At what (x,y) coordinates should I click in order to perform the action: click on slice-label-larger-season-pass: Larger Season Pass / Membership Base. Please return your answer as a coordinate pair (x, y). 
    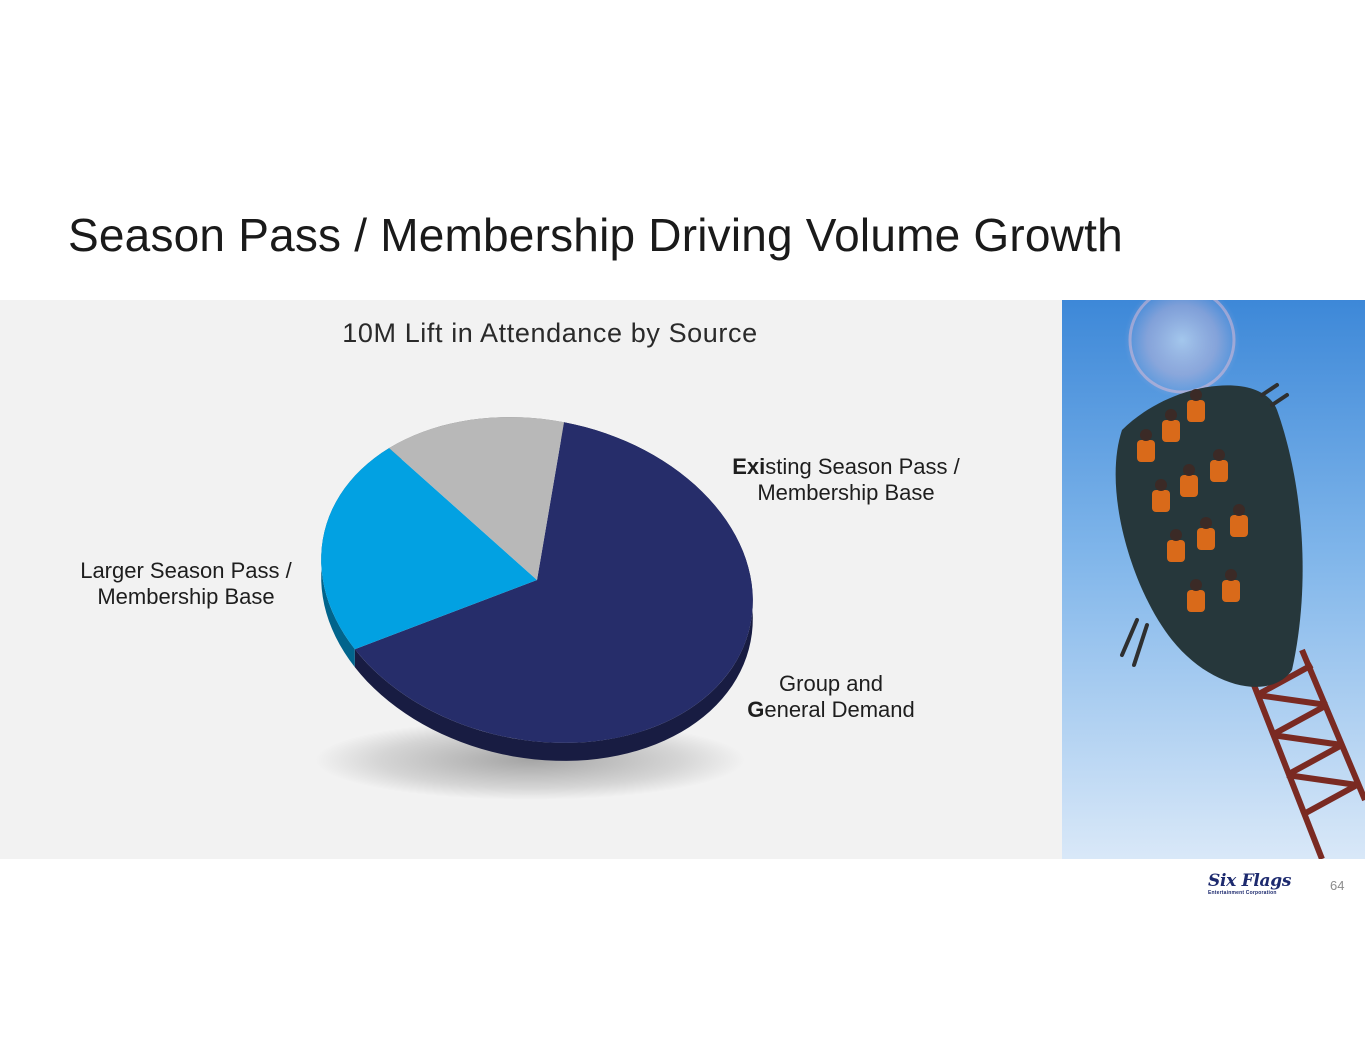
    Looking at the image, I should click on (186, 584).